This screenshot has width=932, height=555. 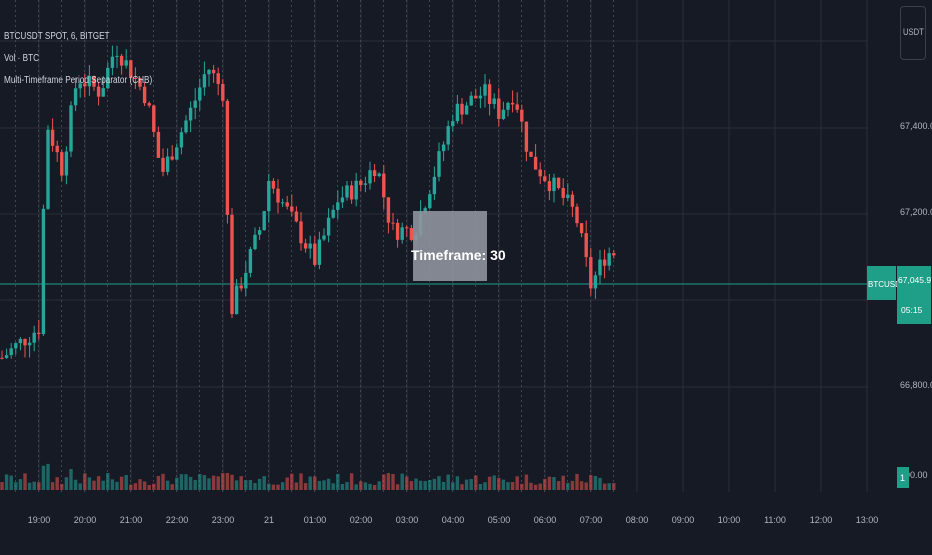 I want to click on volume-legend: Vol · BTC, so click(x=22, y=58).